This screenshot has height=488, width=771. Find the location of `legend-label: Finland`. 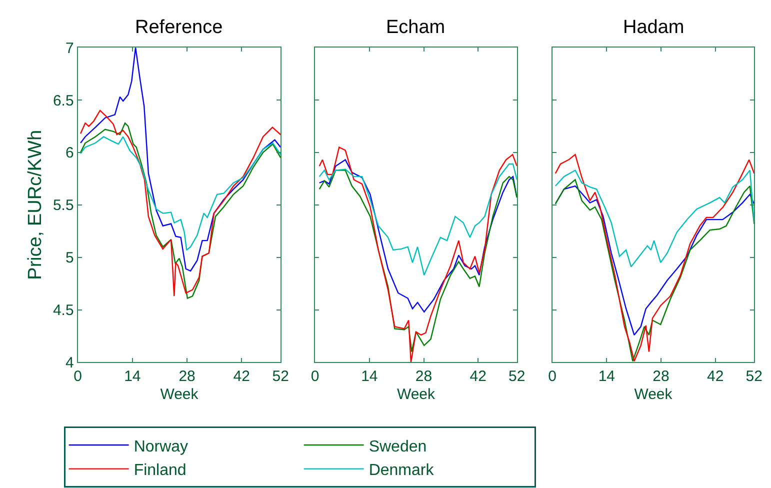

legend-label: Finland is located at coordinates (160, 471).